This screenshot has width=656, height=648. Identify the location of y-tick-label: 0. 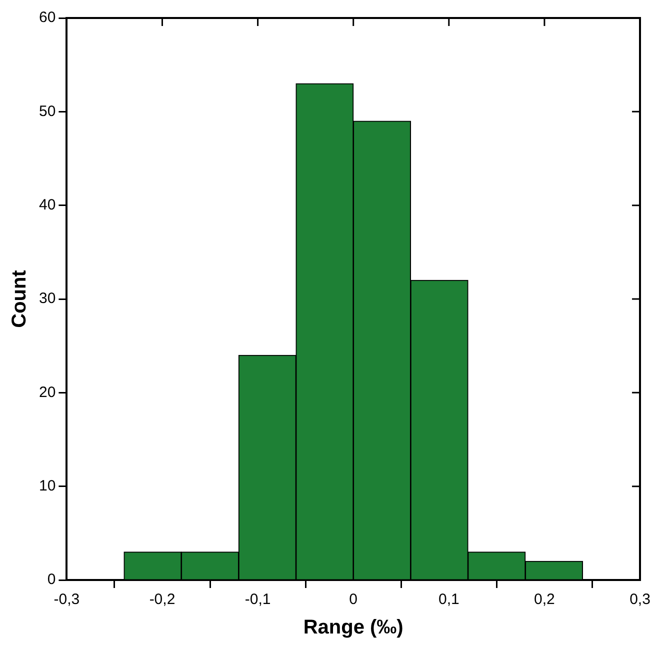
(51, 579).